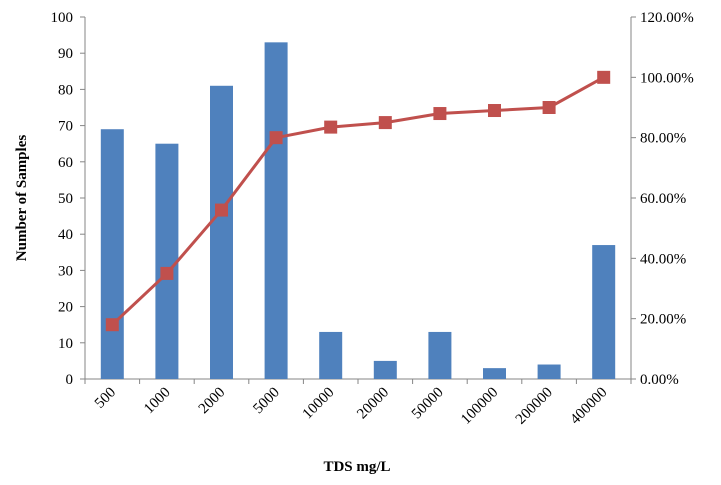  I want to click on y2-tick-label: 60.00%, so click(663, 199).